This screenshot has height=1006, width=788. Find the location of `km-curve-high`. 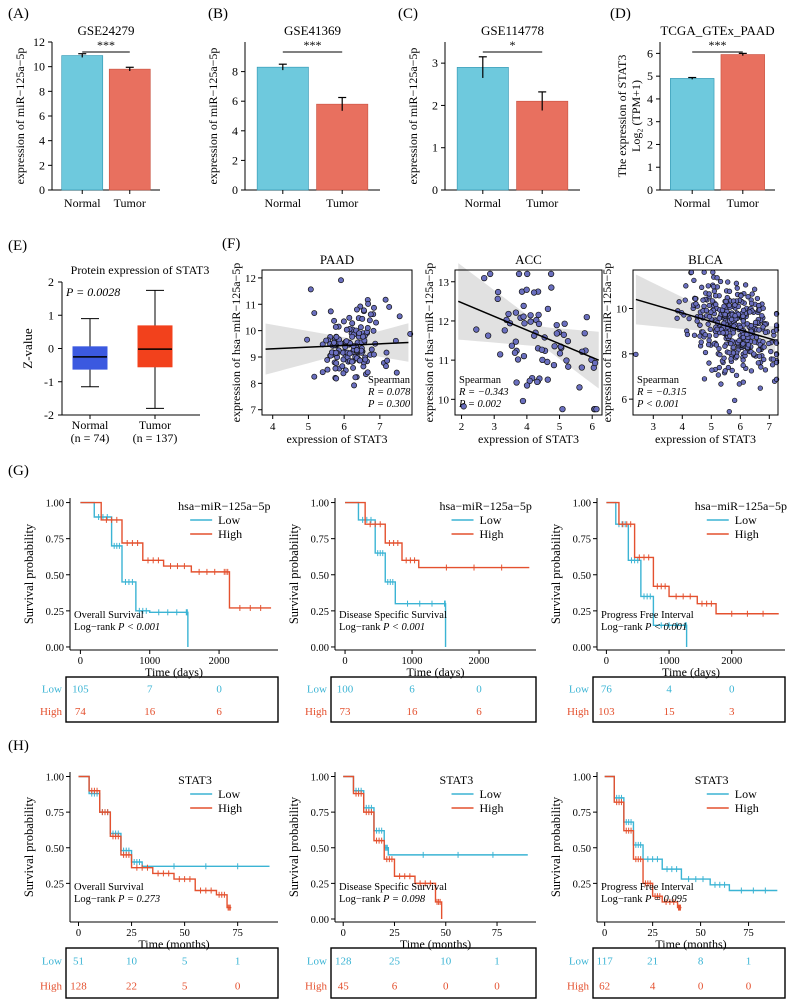

km-curve-high is located at coordinates (176, 555).